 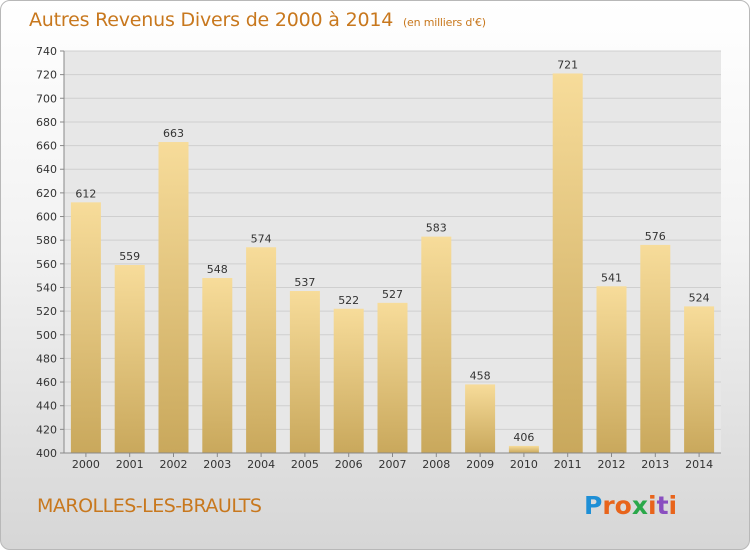 What do you see at coordinates (524, 464) in the screenshot?
I see `x-tick-label-2010: 2010` at bounding box center [524, 464].